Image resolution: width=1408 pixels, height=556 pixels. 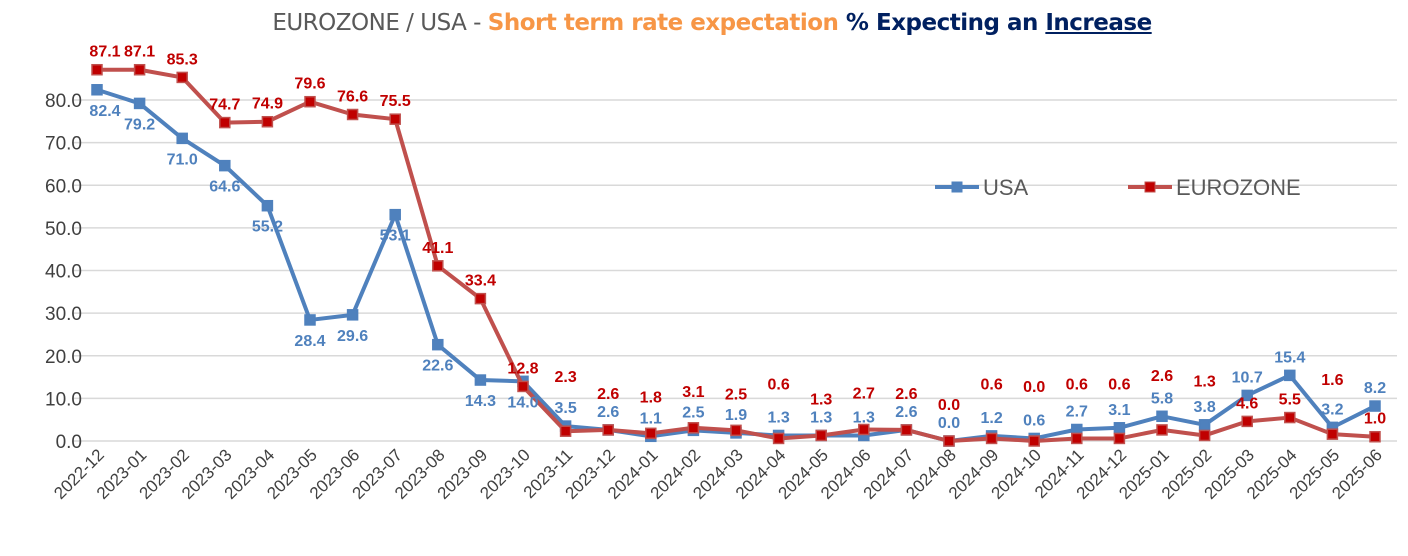 What do you see at coordinates (309, 341) in the screenshot?
I see `data-label: 28.4` at bounding box center [309, 341].